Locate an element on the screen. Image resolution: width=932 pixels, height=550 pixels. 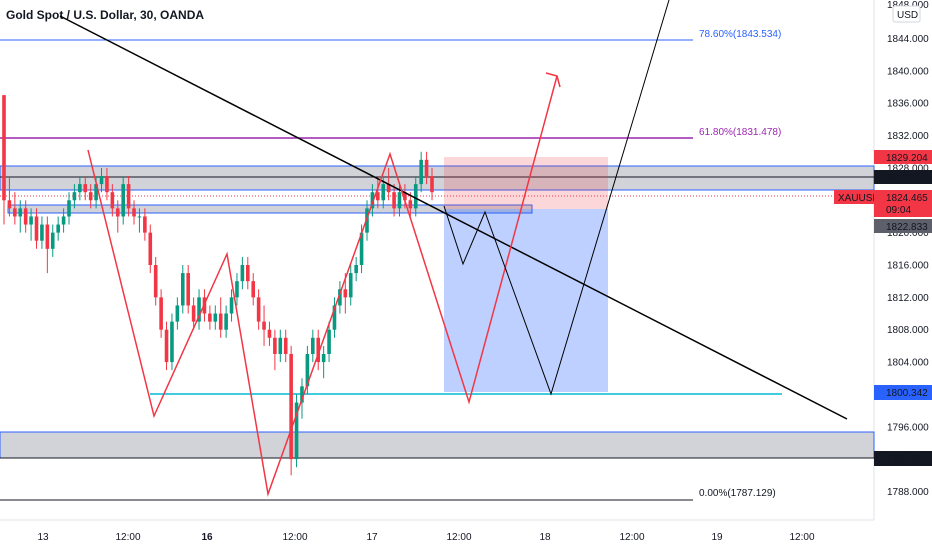
fib-61-label: 61.80%(1831.478) is located at coordinates (740, 132).